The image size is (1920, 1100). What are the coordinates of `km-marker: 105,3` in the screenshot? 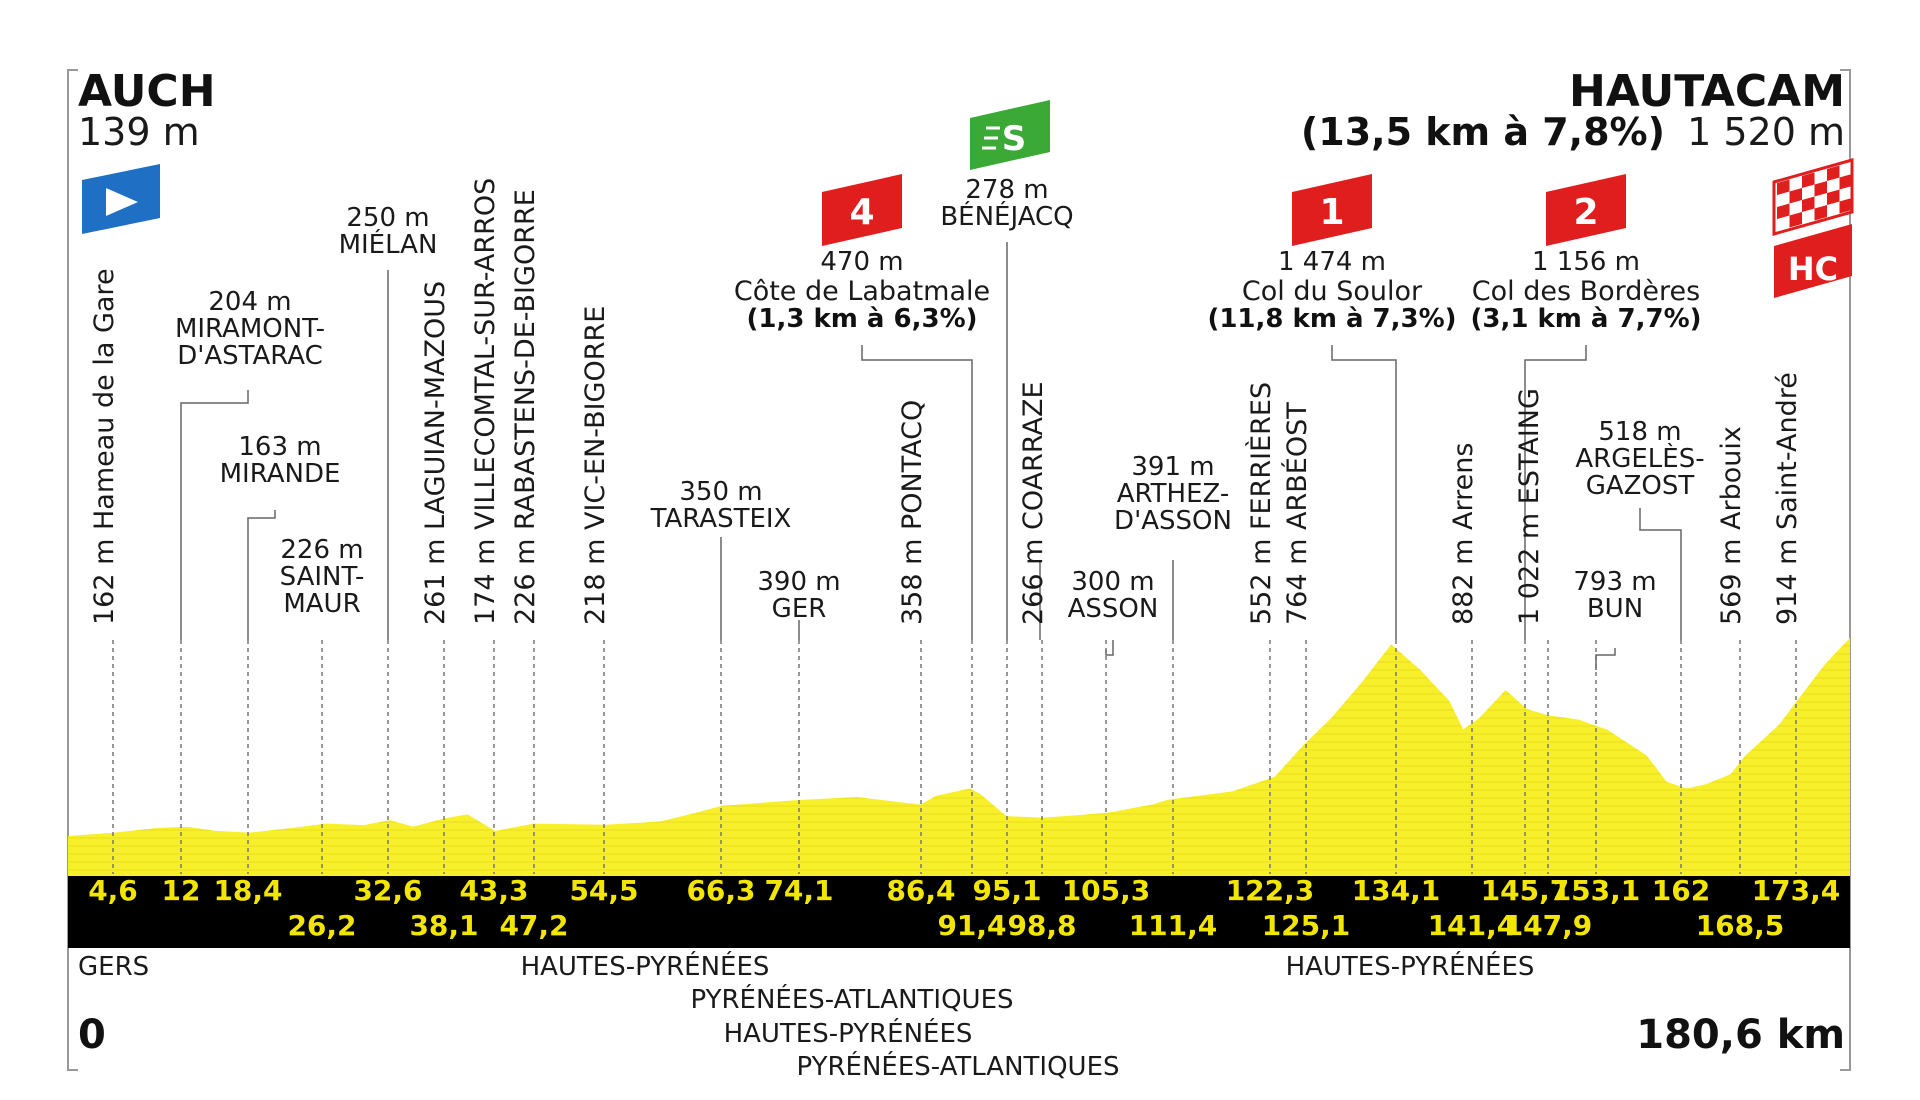 It's located at (1106, 890).